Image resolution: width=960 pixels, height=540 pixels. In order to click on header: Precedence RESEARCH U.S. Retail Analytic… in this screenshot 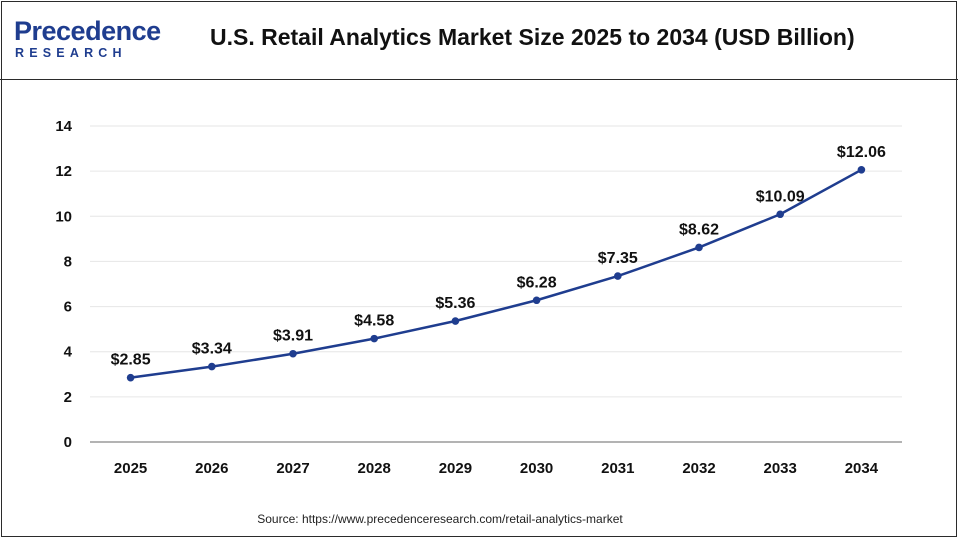, I will do `click(479, 40)`.